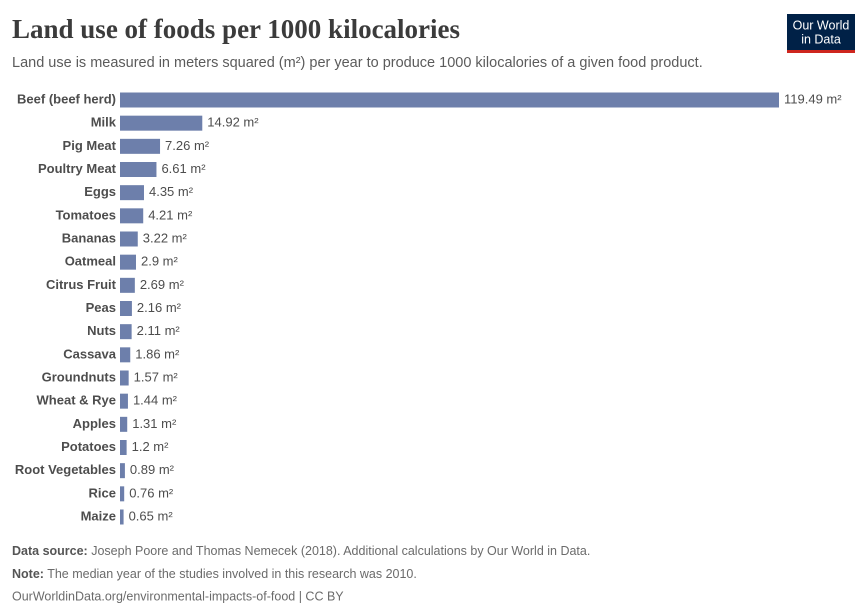 This screenshot has height=606, width=867. What do you see at coordinates (94, 423) in the screenshot?
I see `category-label: Apples` at bounding box center [94, 423].